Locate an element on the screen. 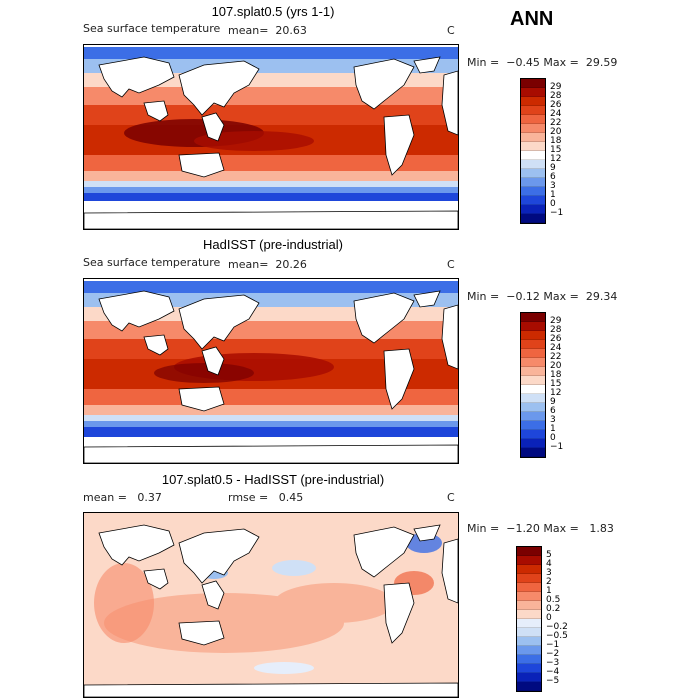  panel-2-map-canvas is located at coordinates (271, 371).